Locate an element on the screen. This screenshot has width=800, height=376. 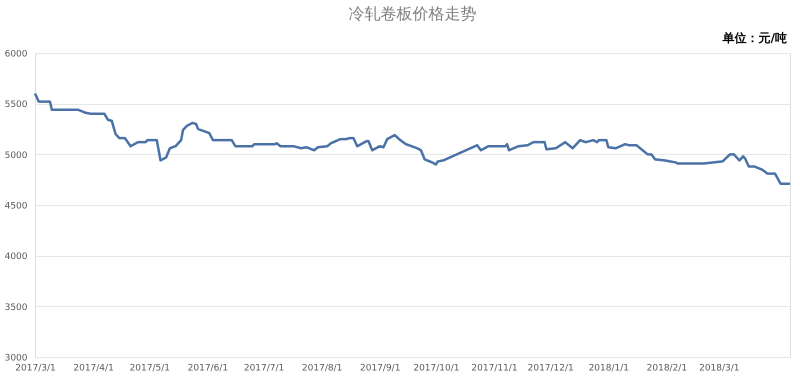
y-tick-label: 3500 is located at coordinates (16, 307).